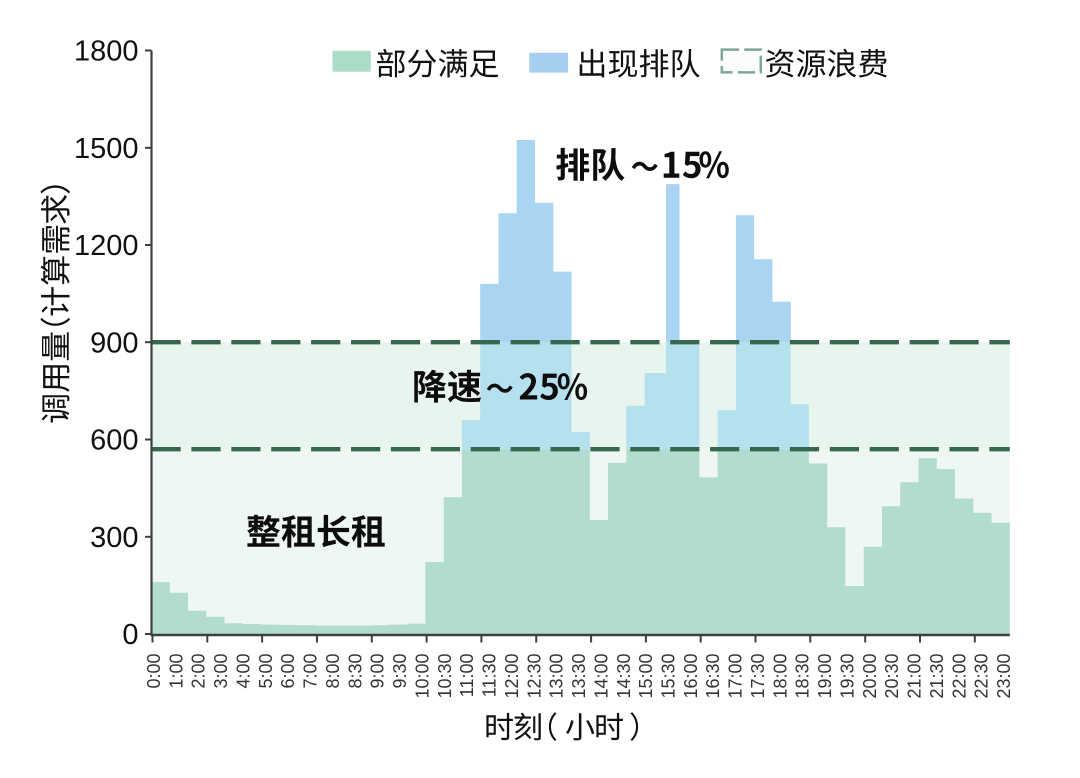 The width and height of the screenshot is (1080, 778). I want to click on svg-text: 300, so click(114, 538).